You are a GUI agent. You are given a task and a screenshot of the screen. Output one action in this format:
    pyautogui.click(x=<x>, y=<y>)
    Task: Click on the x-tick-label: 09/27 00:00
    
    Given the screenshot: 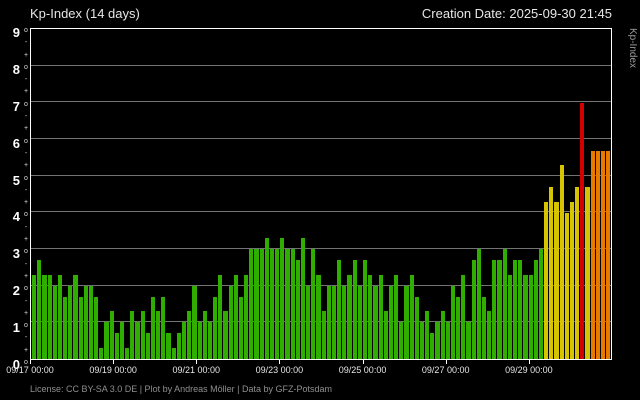 What is the action you would take?
    pyautogui.click(x=445, y=370)
    